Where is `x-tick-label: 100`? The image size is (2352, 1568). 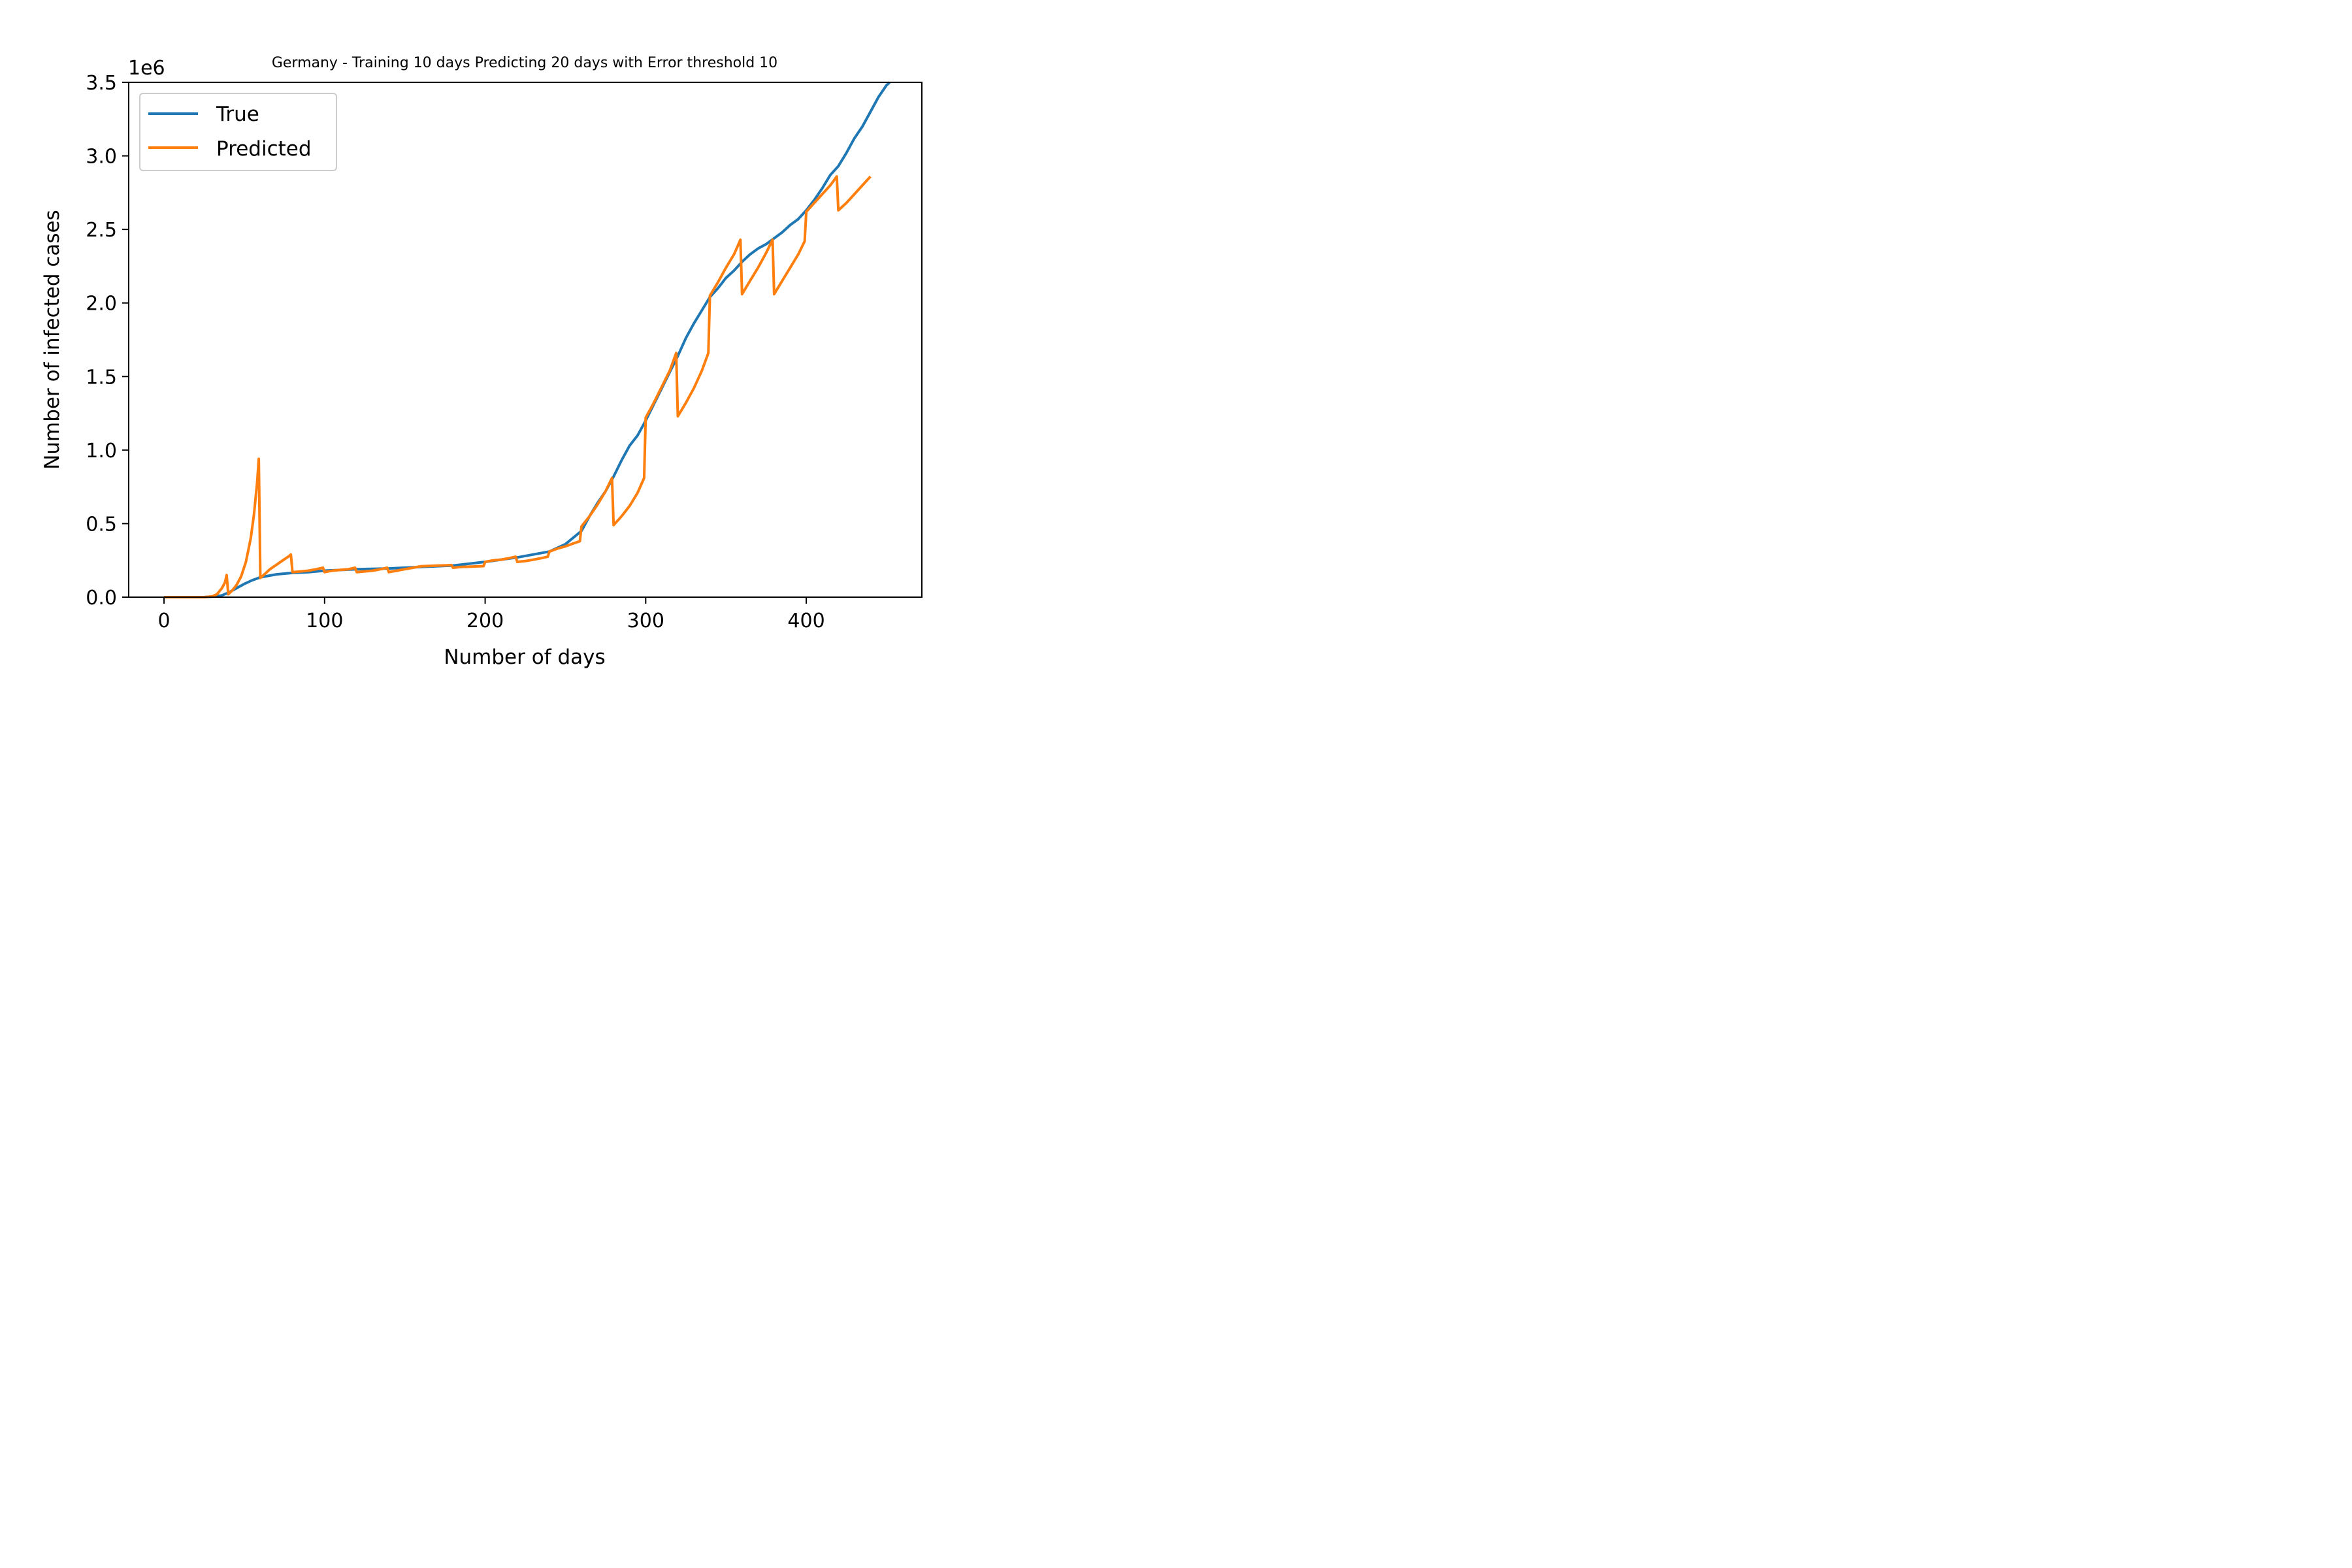
x-tick-label: 100 is located at coordinates (324, 621).